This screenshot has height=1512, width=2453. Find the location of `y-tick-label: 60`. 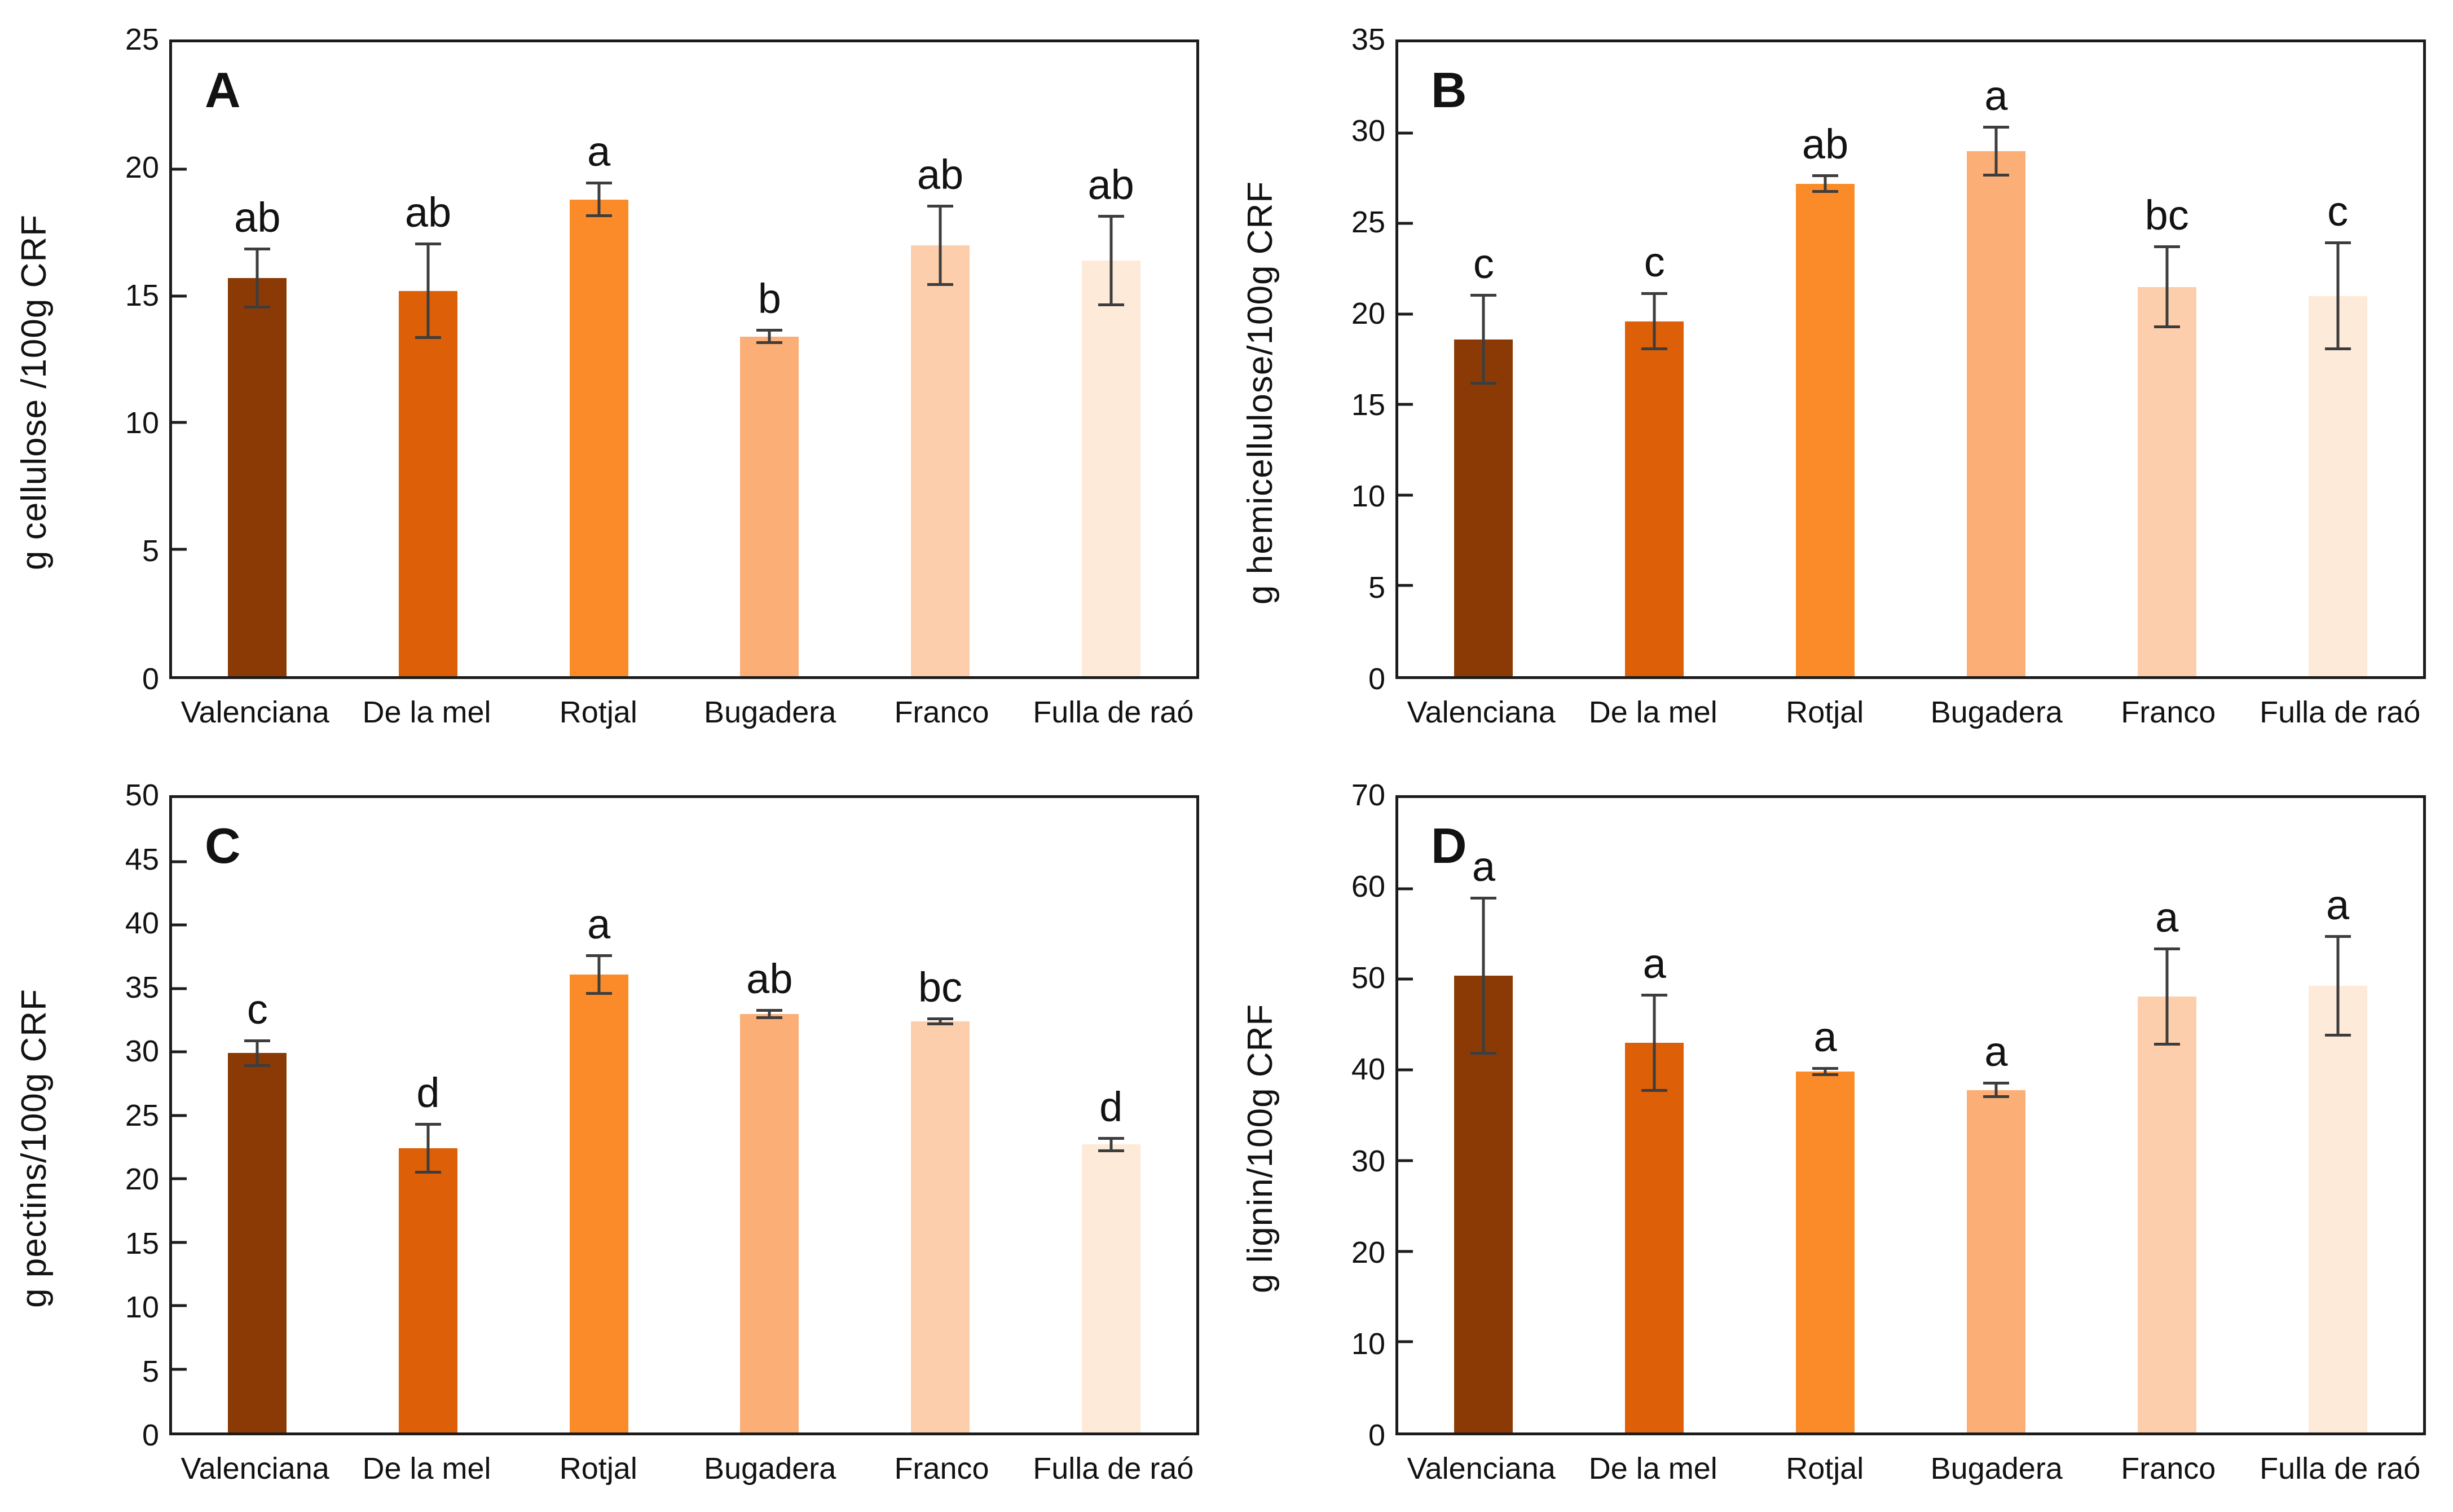

y-tick-label: 60 is located at coordinates (1368, 887).